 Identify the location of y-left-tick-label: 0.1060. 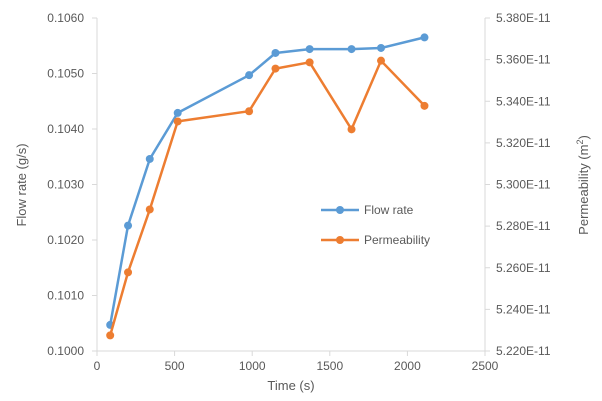
(65, 18).